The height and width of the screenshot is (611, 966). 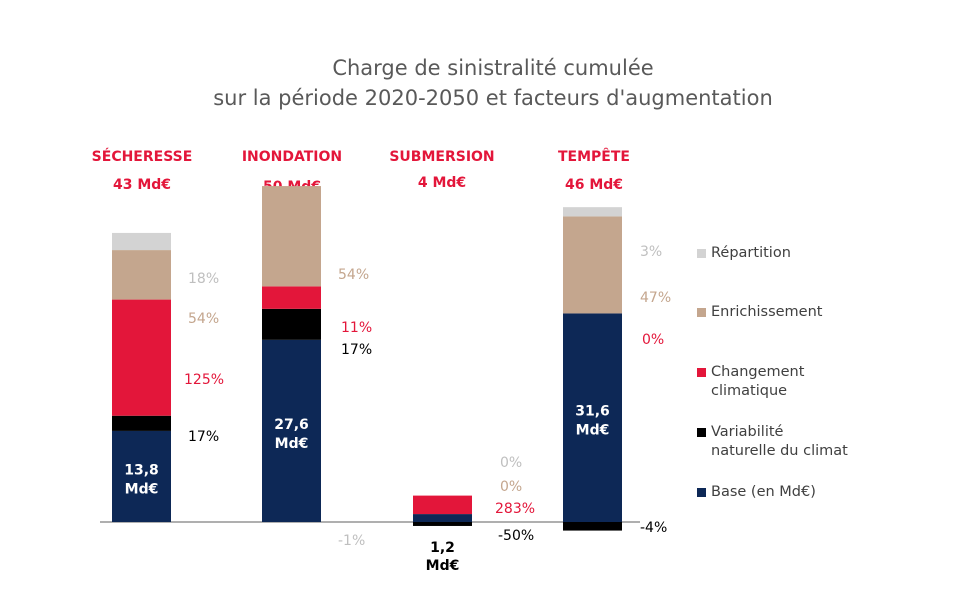 I want to click on category-header-submersion: SUBMERSION 4 Md€, so click(x=442, y=170).